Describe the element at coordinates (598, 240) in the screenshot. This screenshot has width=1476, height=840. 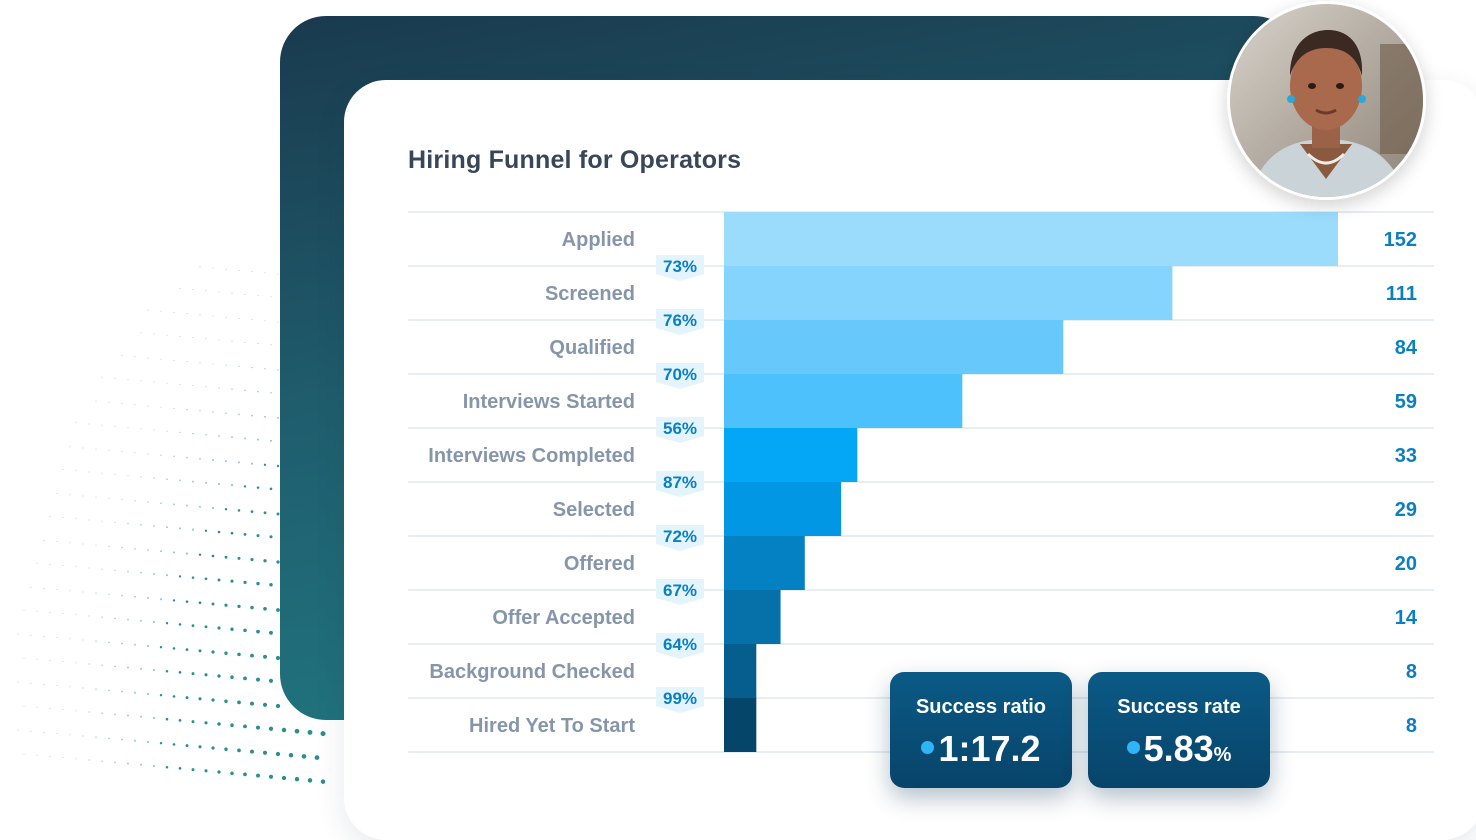
I see `category-label: Applied` at that location.